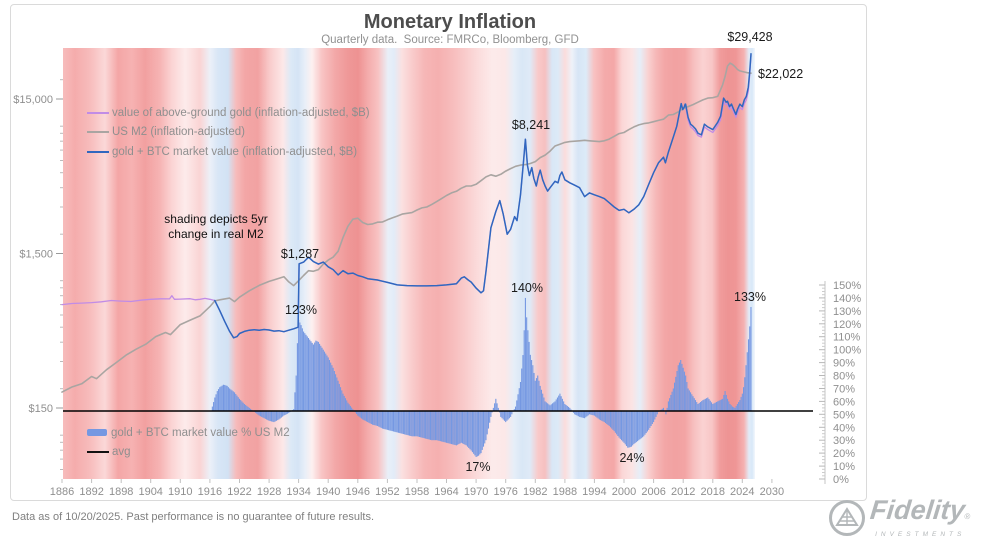 Image resolution: width=984 pixels, height=541 pixels. What do you see at coordinates (844, 402) in the screenshot?
I see `svg-text: 60%` at bounding box center [844, 402].